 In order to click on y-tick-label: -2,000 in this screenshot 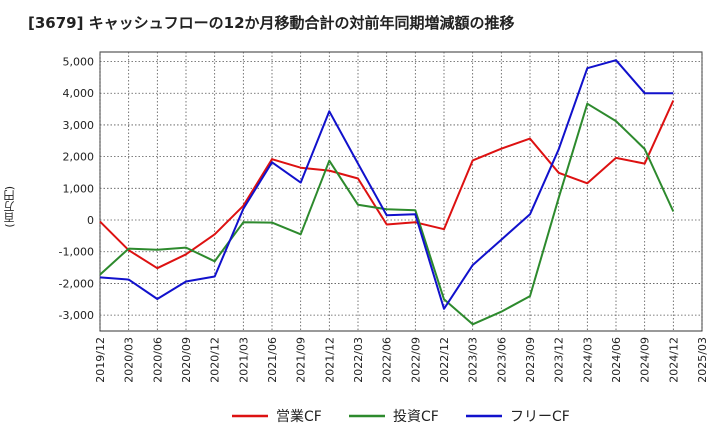, I will do `click(76, 283)`.